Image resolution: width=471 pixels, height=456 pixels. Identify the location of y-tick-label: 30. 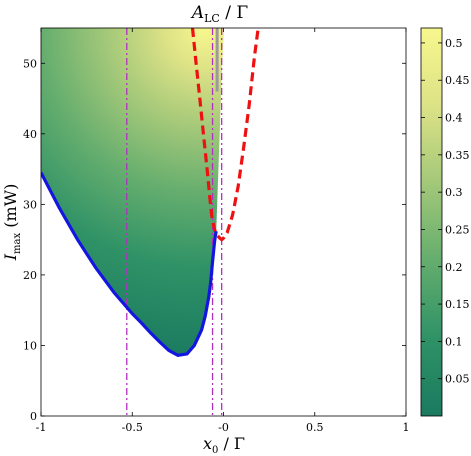
(30, 204).